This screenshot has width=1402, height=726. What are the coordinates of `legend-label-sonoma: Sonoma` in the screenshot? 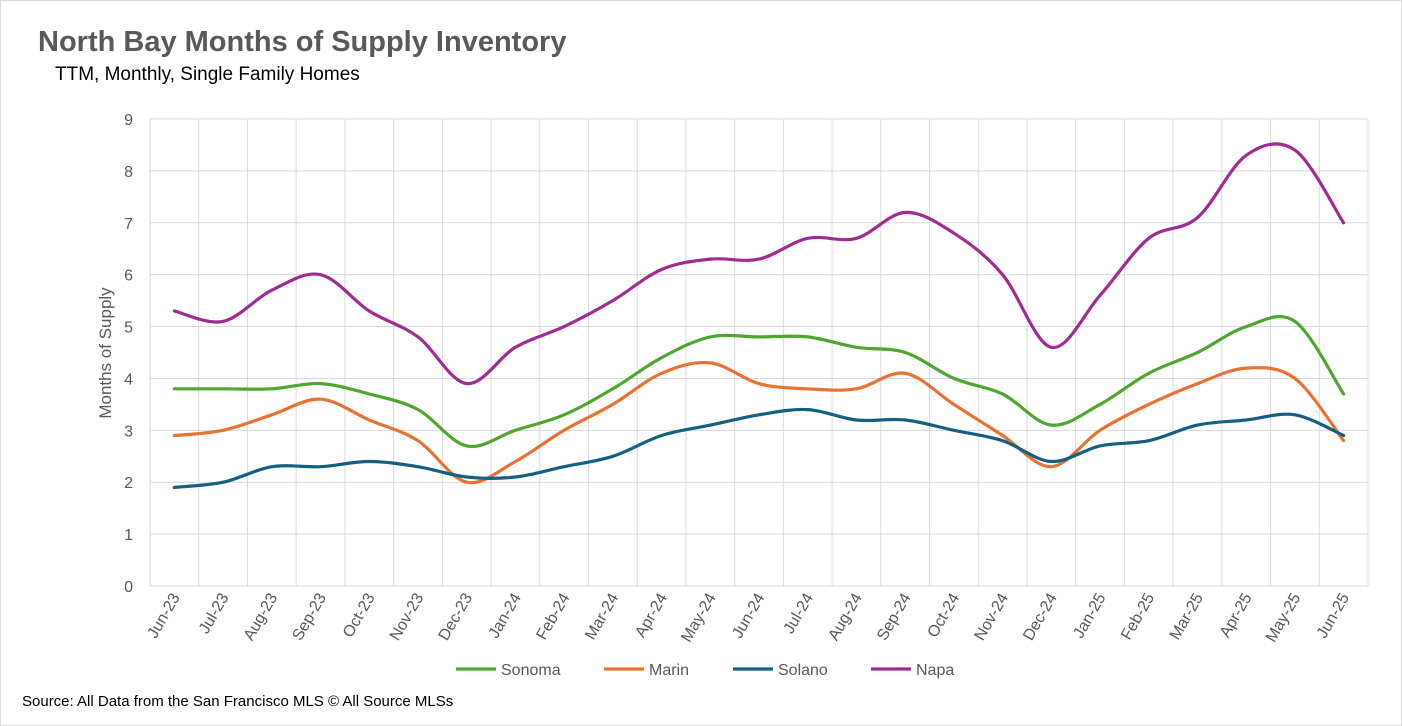 It's located at (531, 670).